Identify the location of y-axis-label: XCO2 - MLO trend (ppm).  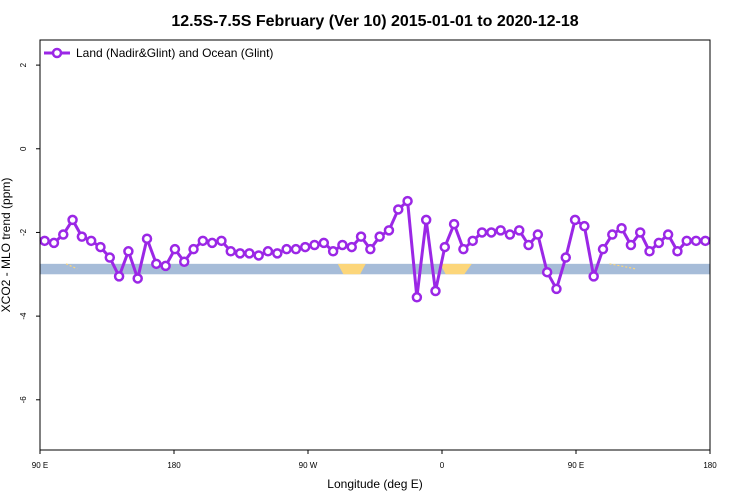
(6, 245).